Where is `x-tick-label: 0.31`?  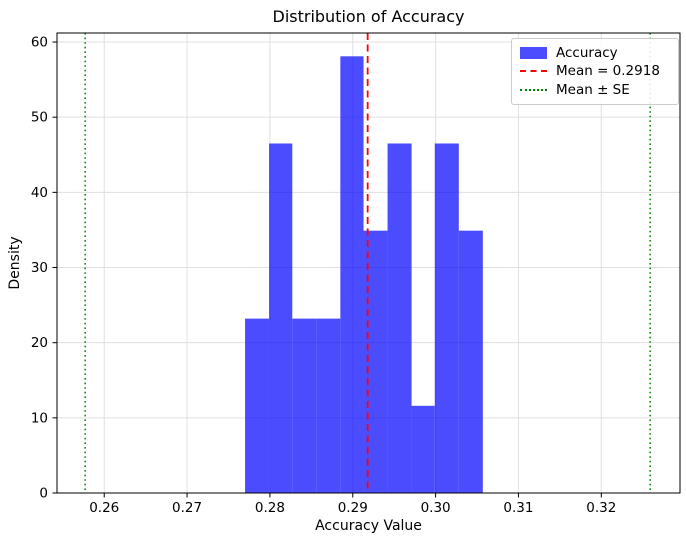
x-tick-label: 0.31 is located at coordinates (518, 508).